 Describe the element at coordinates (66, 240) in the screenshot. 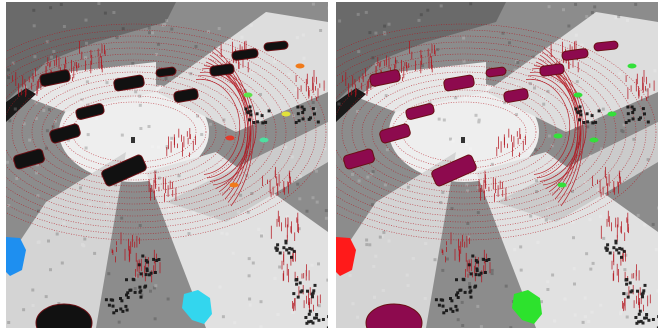

I see `free-space-lower-left` at that location.